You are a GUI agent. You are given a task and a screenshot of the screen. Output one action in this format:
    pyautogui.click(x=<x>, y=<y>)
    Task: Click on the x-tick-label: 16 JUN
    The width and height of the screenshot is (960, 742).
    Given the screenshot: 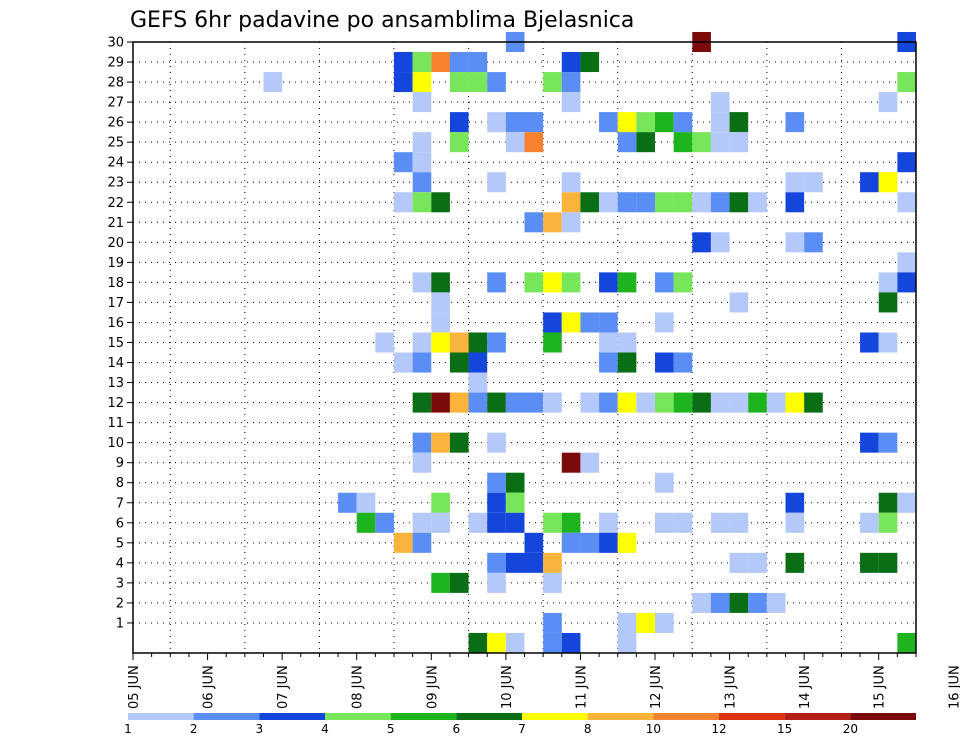 What is the action you would take?
    pyautogui.click(x=953, y=687)
    